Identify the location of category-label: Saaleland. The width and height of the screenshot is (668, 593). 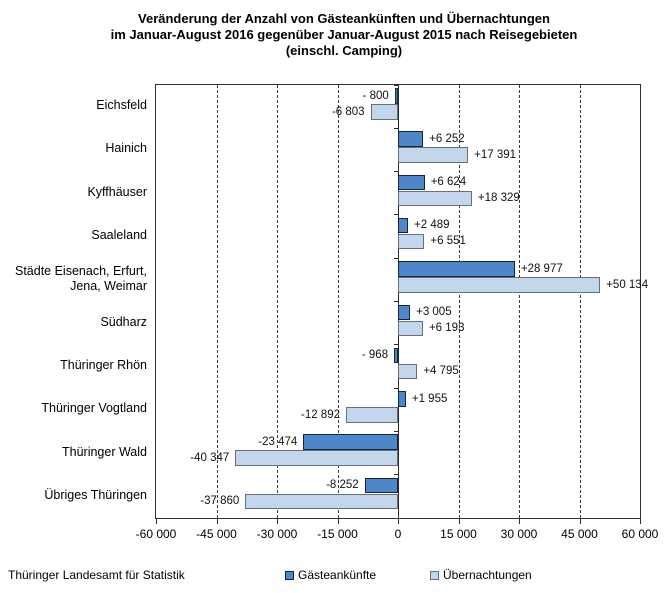
(119, 235).